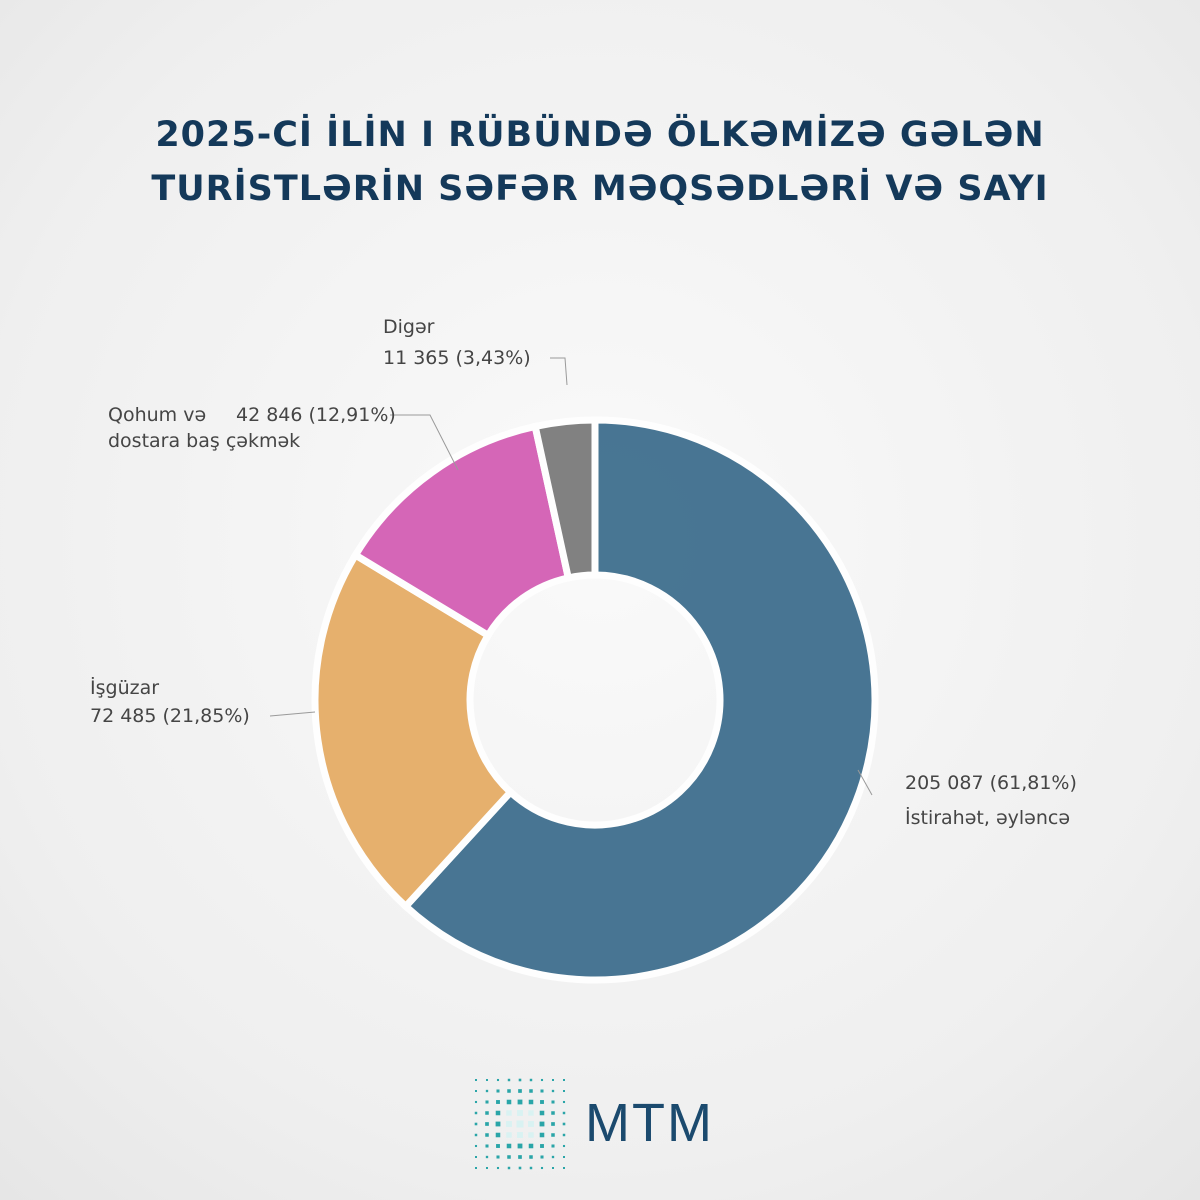 This screenshot has height=1200, width=1200. I want to click on category-text: Qohum və dostara baş çəkmək, so click(204, 428).